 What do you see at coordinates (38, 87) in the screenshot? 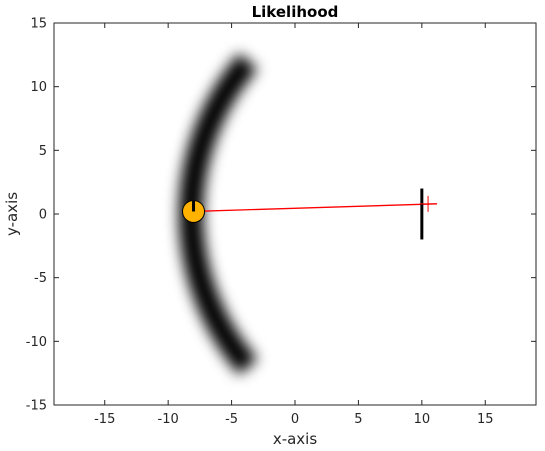
I see `y-tick-label: 10` at bounding box center [38, 87].